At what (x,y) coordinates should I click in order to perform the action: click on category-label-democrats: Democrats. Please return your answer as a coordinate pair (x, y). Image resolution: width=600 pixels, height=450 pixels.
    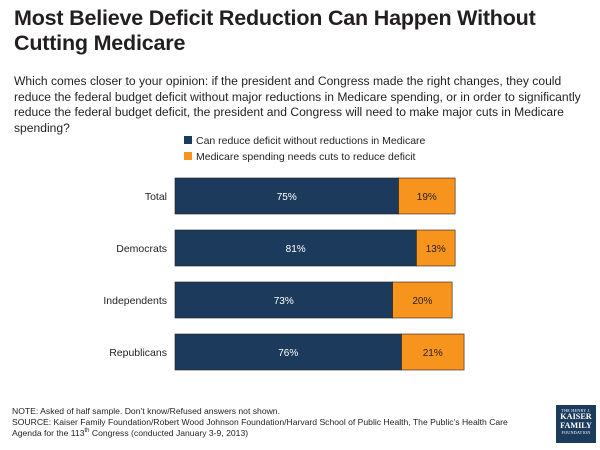
    Looking at the image, I should click on (141, 249).